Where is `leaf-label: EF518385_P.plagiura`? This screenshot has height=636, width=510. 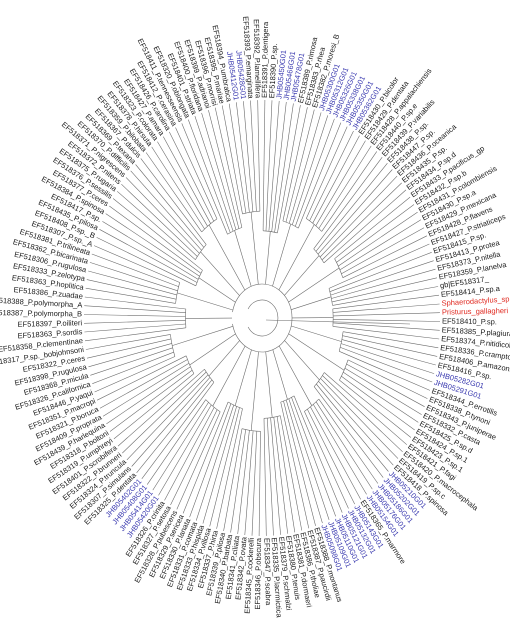
leaf-label: EF518385_P.plagiura is located at coordinates (475, 331).